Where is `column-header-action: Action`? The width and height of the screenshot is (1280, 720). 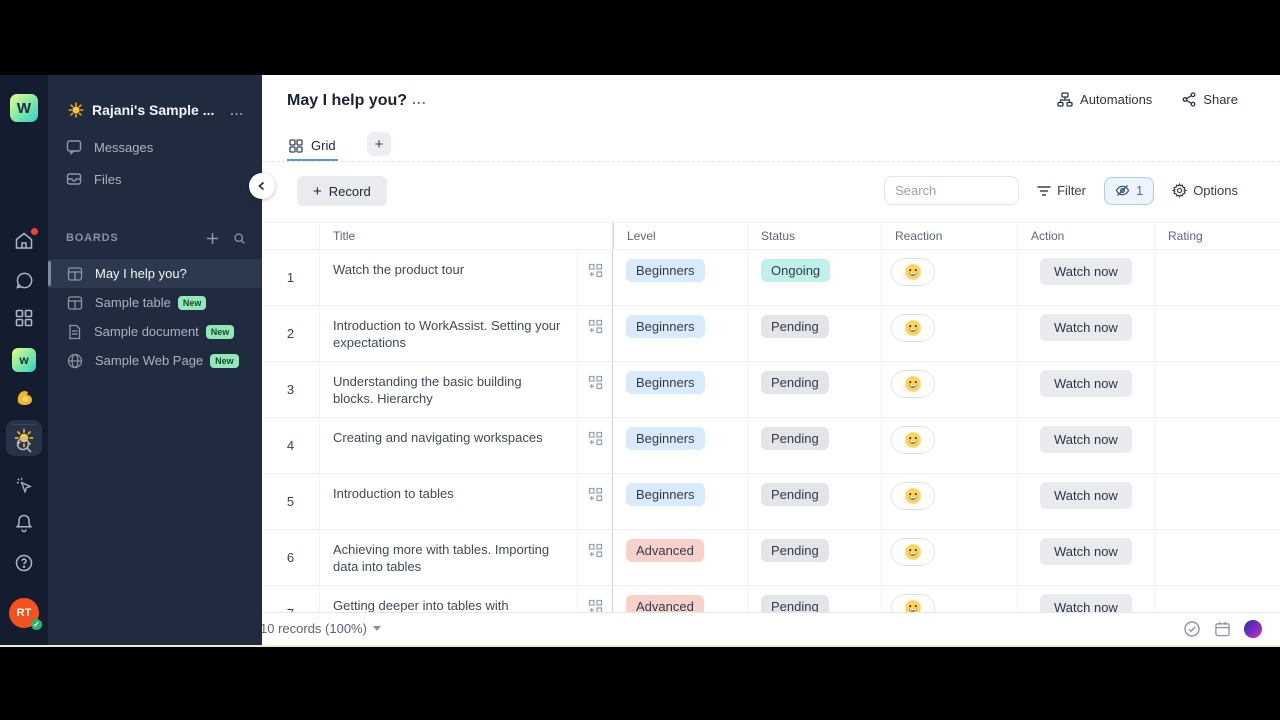
column-header-action: Action is located at coordinates (1086, 236).